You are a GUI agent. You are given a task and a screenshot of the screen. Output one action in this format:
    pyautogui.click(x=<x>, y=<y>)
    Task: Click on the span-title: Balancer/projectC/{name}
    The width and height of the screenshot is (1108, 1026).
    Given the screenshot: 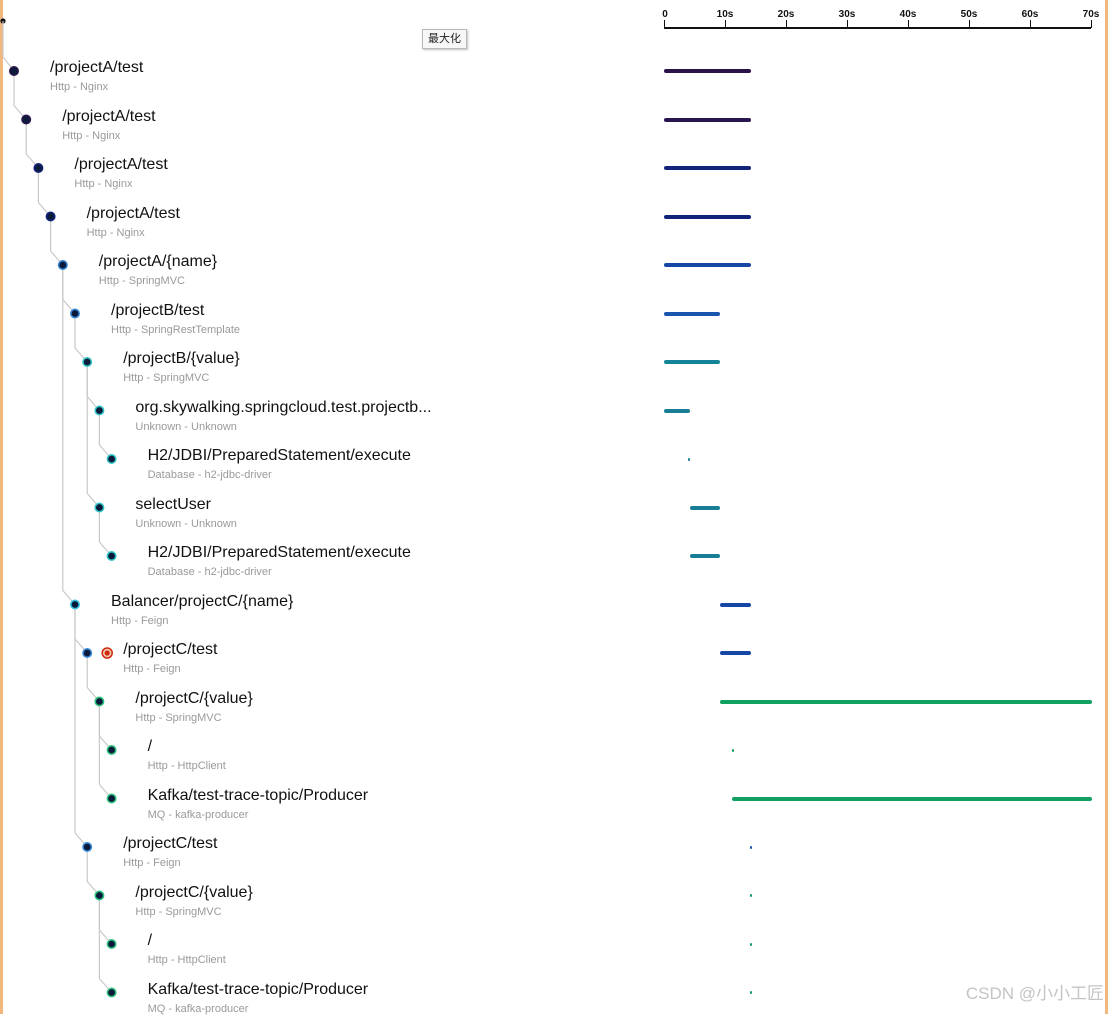 What is the action you would take?
    pyautogui.click(x=202, y=601)
    